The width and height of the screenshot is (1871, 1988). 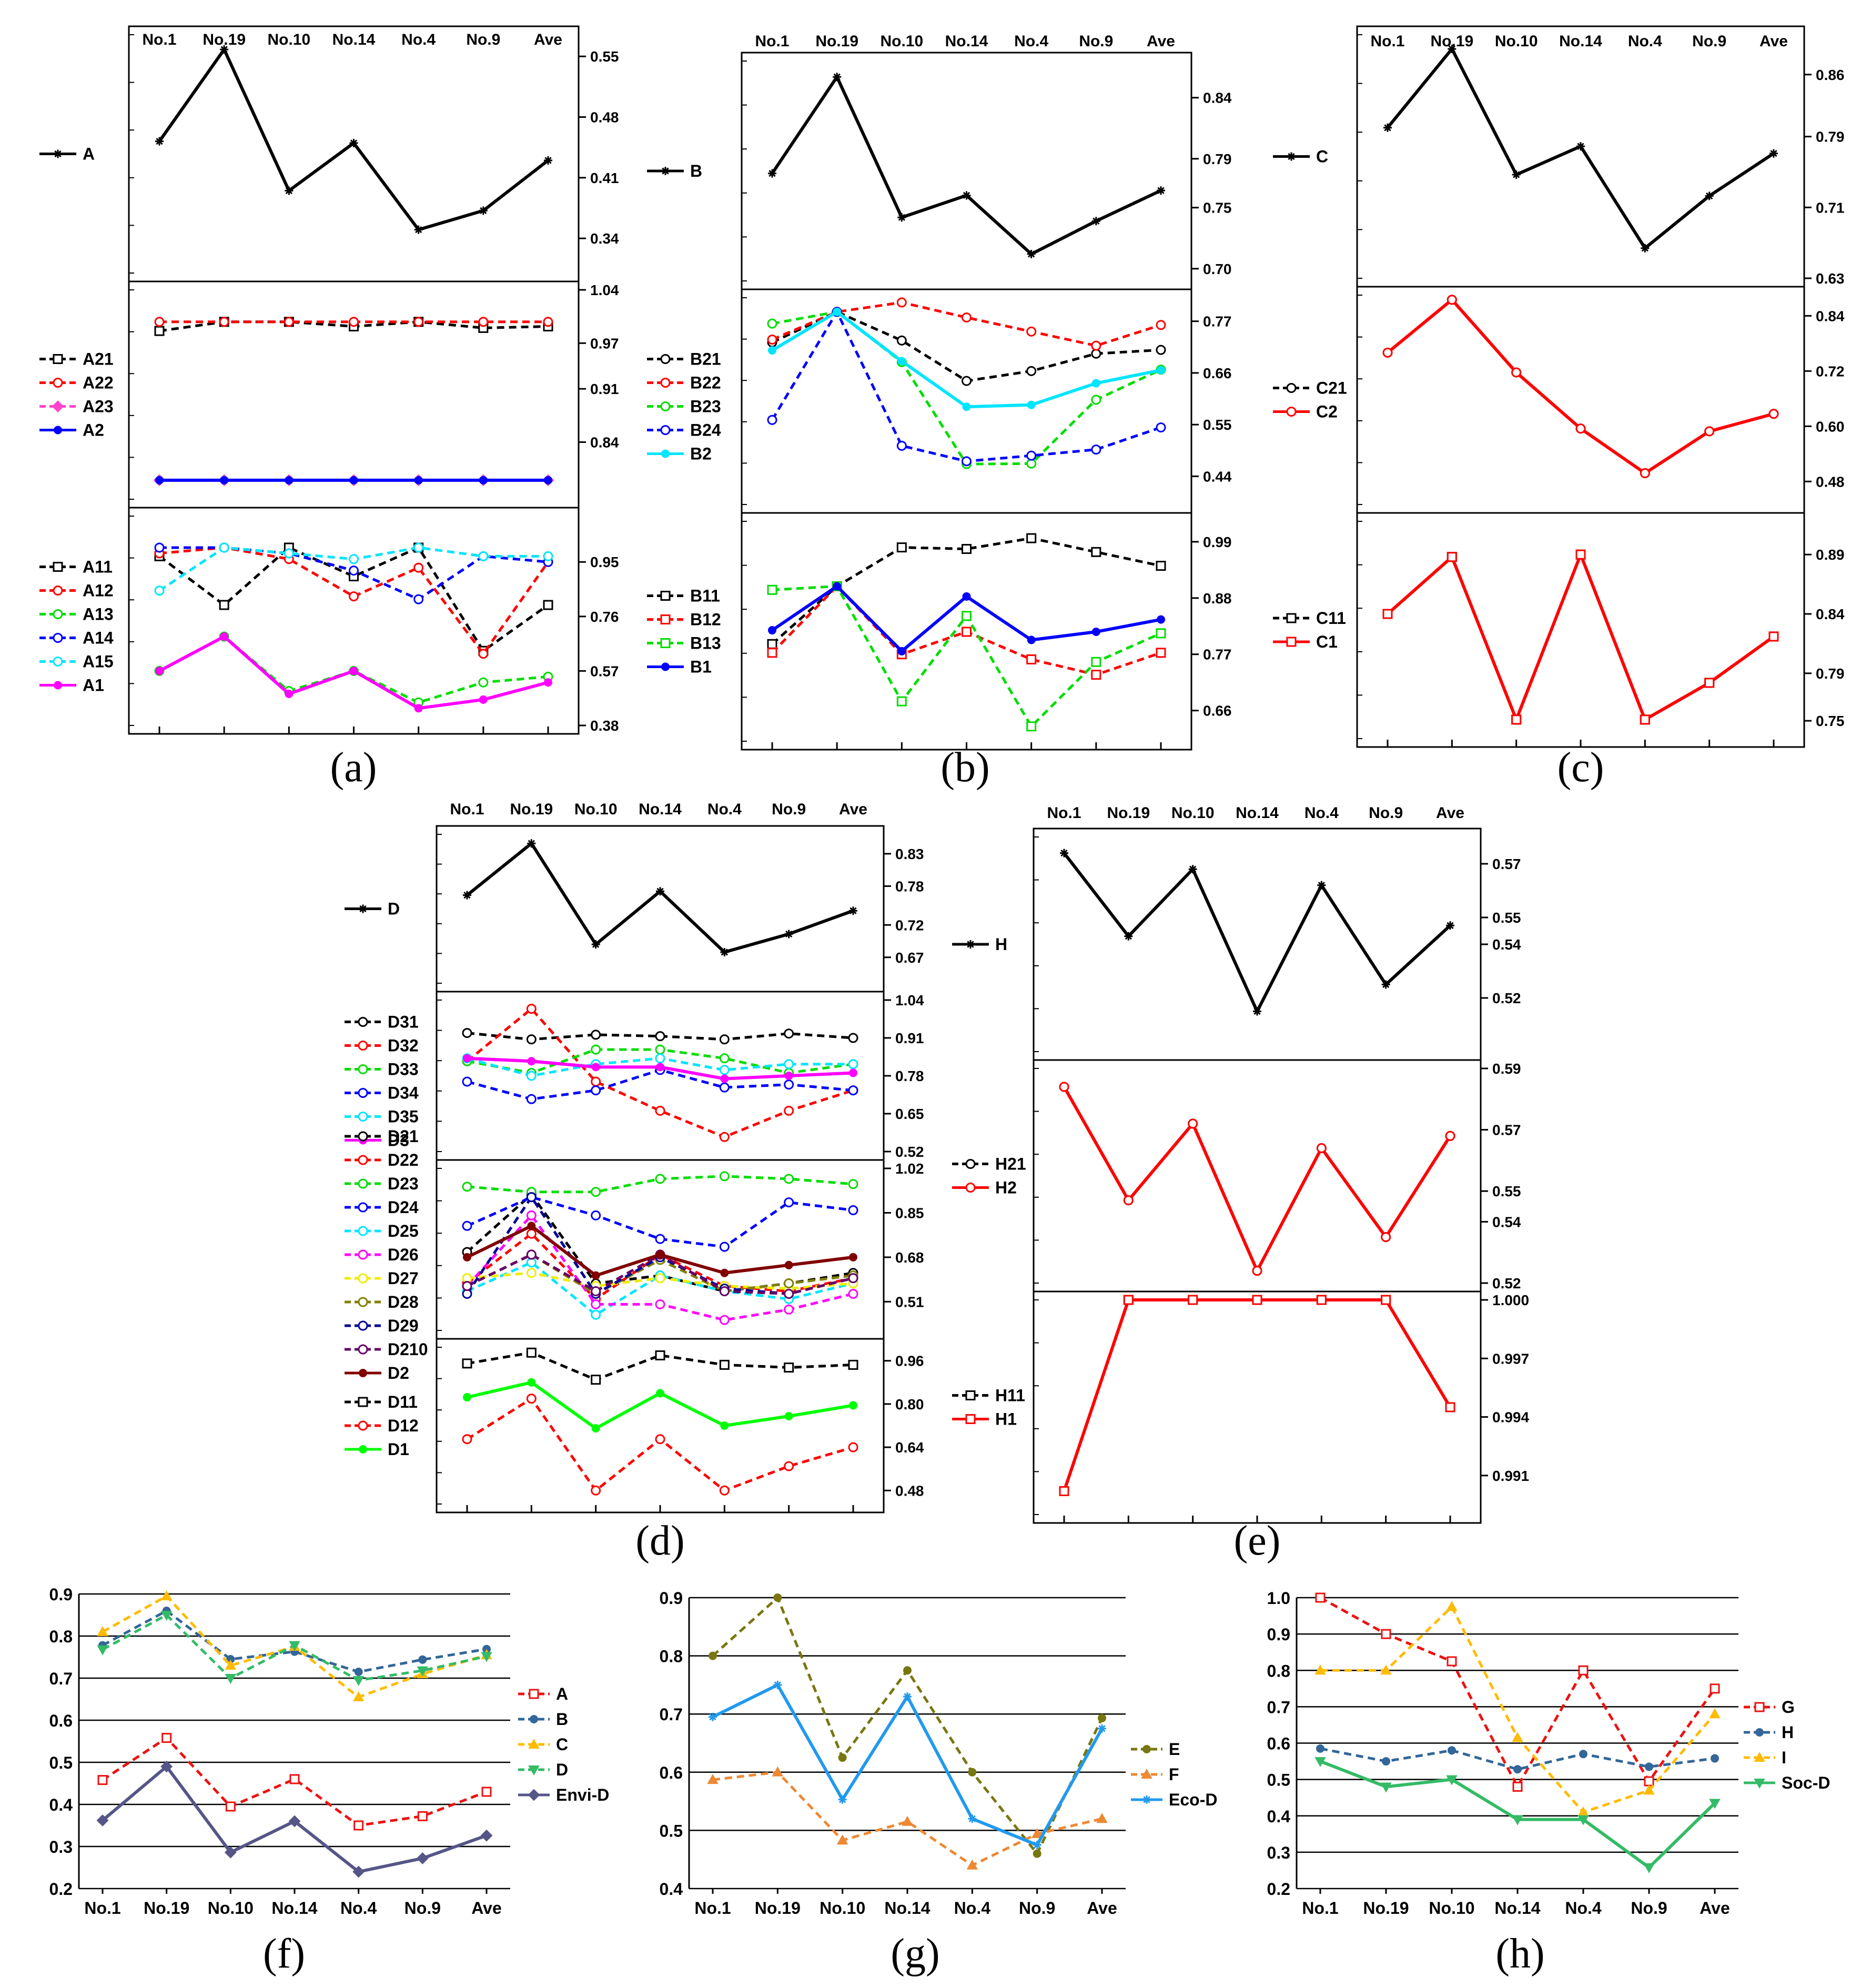 I want to click on subfigure-label: (h), so click(x=1520, y=1954).